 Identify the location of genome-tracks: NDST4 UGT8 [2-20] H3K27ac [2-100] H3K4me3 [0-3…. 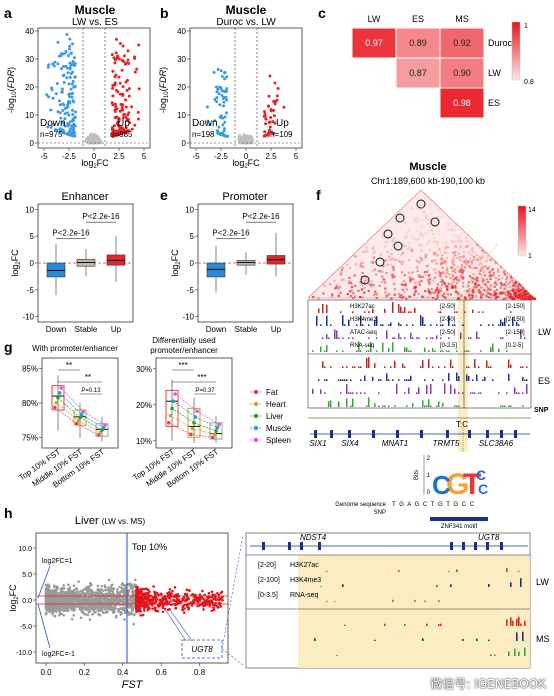
(389, 594).